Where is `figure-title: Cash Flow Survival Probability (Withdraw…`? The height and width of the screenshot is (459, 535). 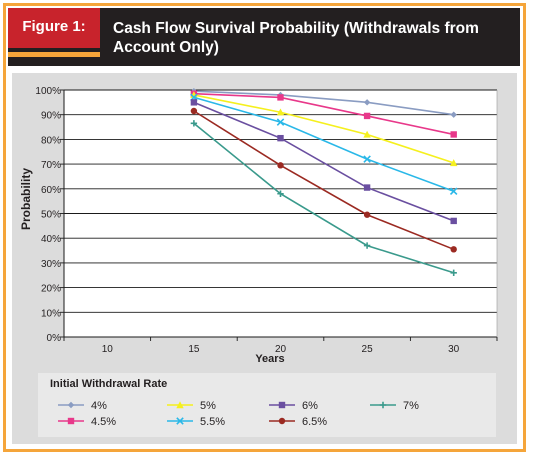 figure-title: Cash Flow Survival Probability (Withdraw… is located at coordinates (296, 38).